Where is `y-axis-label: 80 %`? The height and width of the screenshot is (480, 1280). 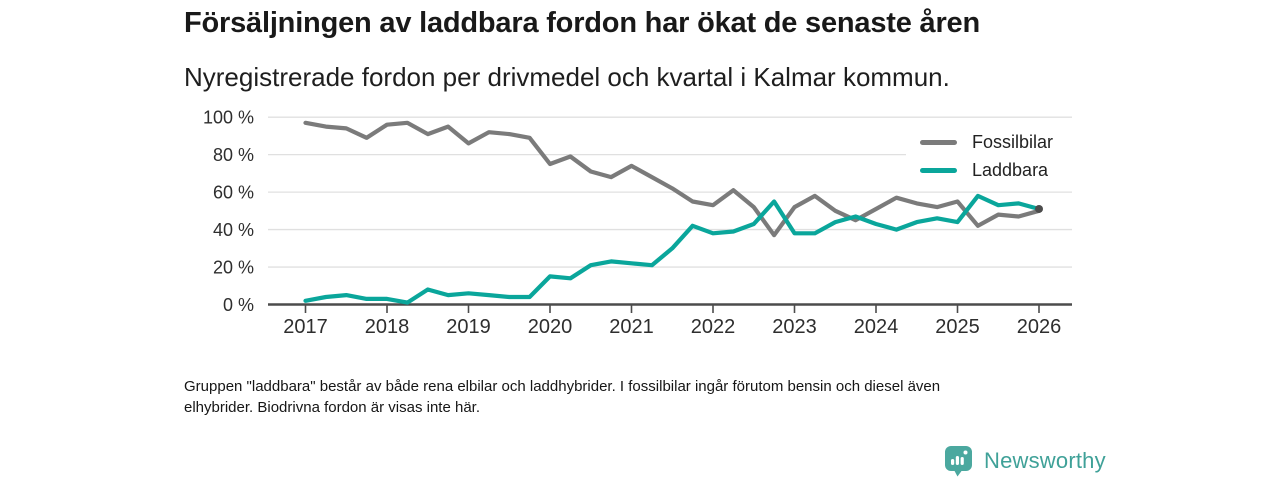
y-axis-label: 80 % is located at coordinates (233, 155).